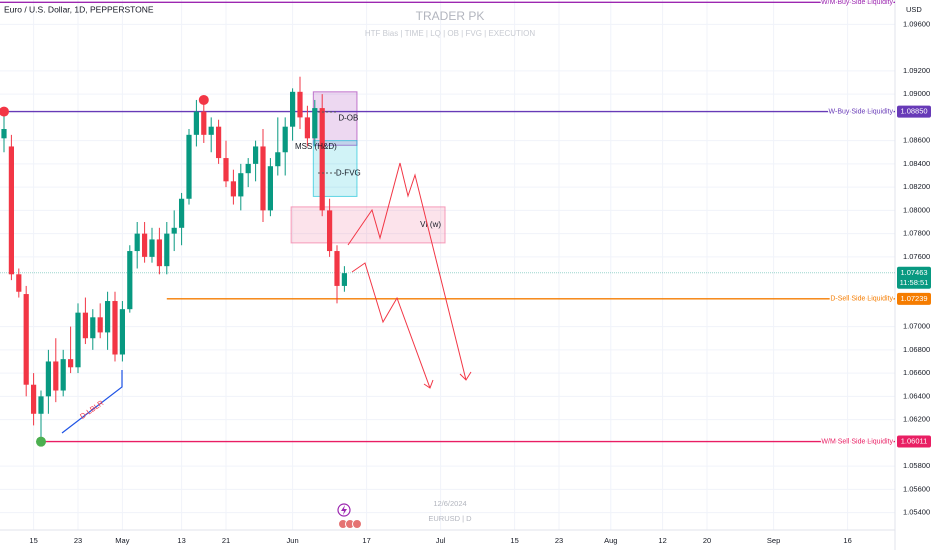  I want to click on level-label: W/M Sell Side Liquidity, so click(857, 441).